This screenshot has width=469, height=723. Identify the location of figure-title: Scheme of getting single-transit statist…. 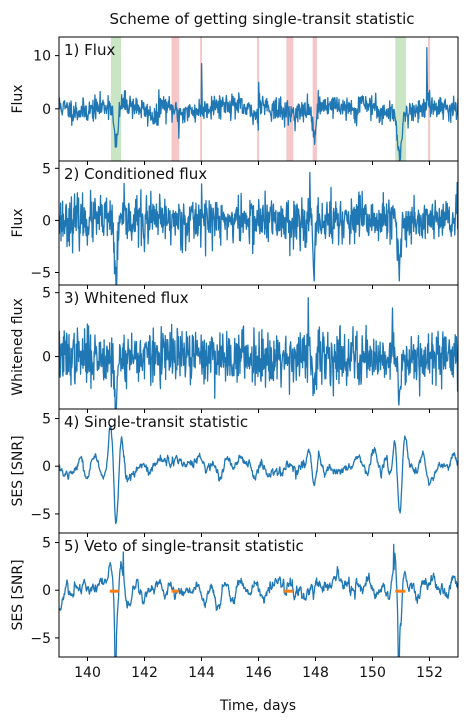
(261, 19).